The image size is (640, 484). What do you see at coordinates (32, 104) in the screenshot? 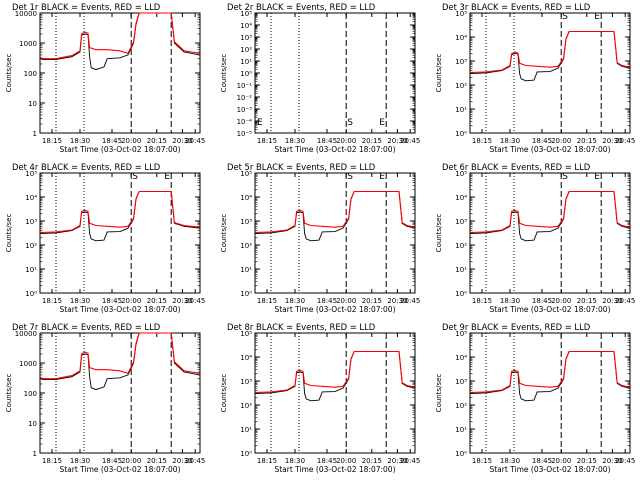
I see `y-tick-label: 10` at bounding box center [32, 104].